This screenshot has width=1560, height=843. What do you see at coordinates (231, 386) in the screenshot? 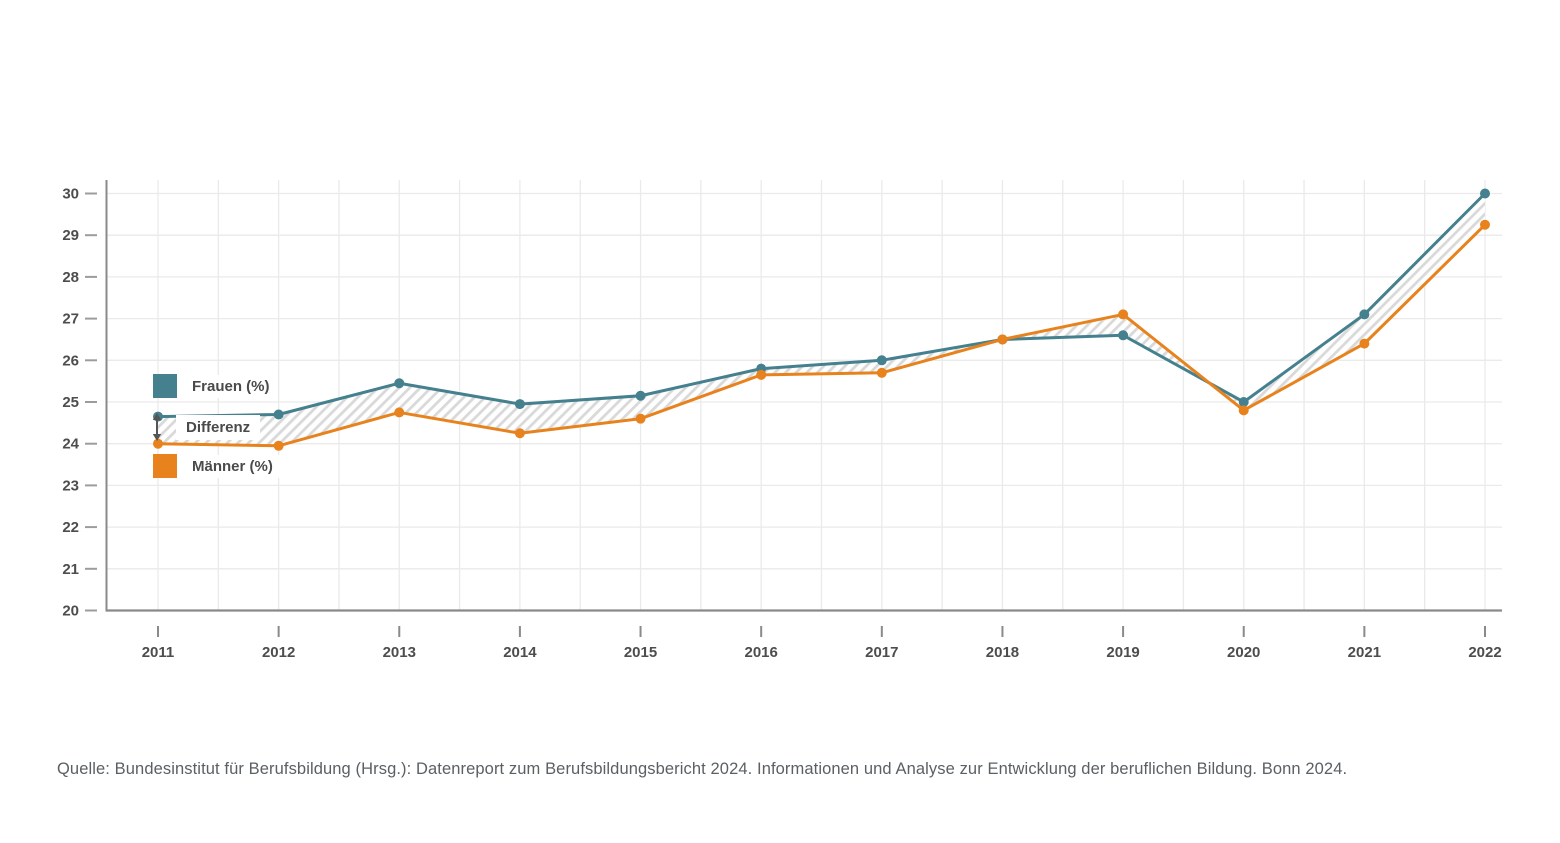
I see `legend-label-frauen: Frauen (%)` at bounding box center [231, 386].